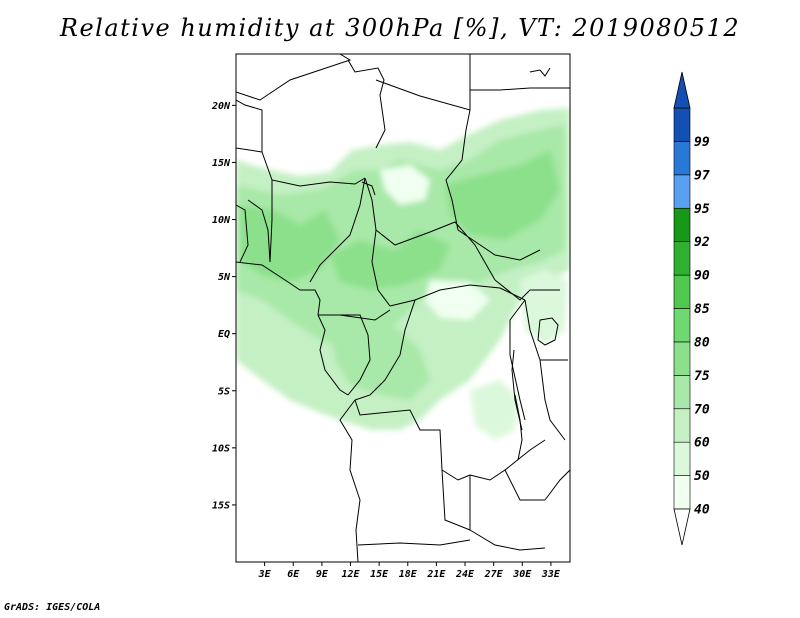  I want to click on lon-tick-label: 24E, so click(465, 574).